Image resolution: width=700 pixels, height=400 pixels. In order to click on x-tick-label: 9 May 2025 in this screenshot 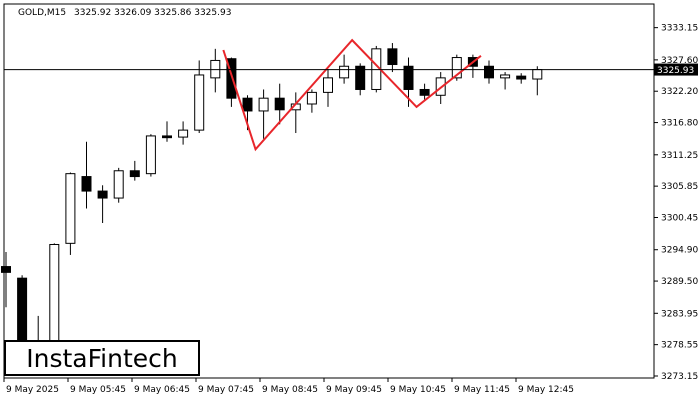, I will do `click(32, 390)`.